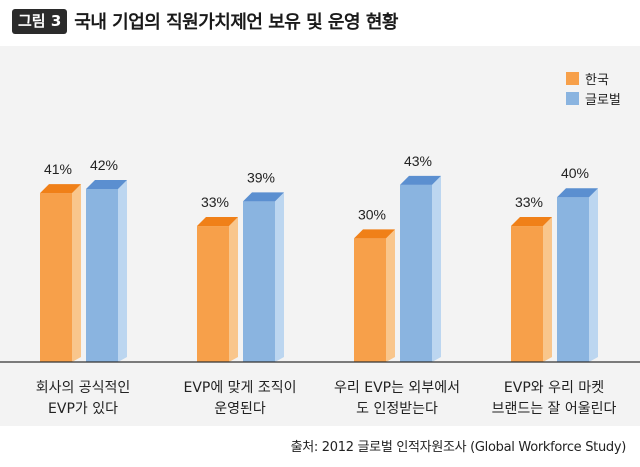  Describe the element at coordinates (261, 177) in the screenshot. I see `data-label: 39%` at that location.